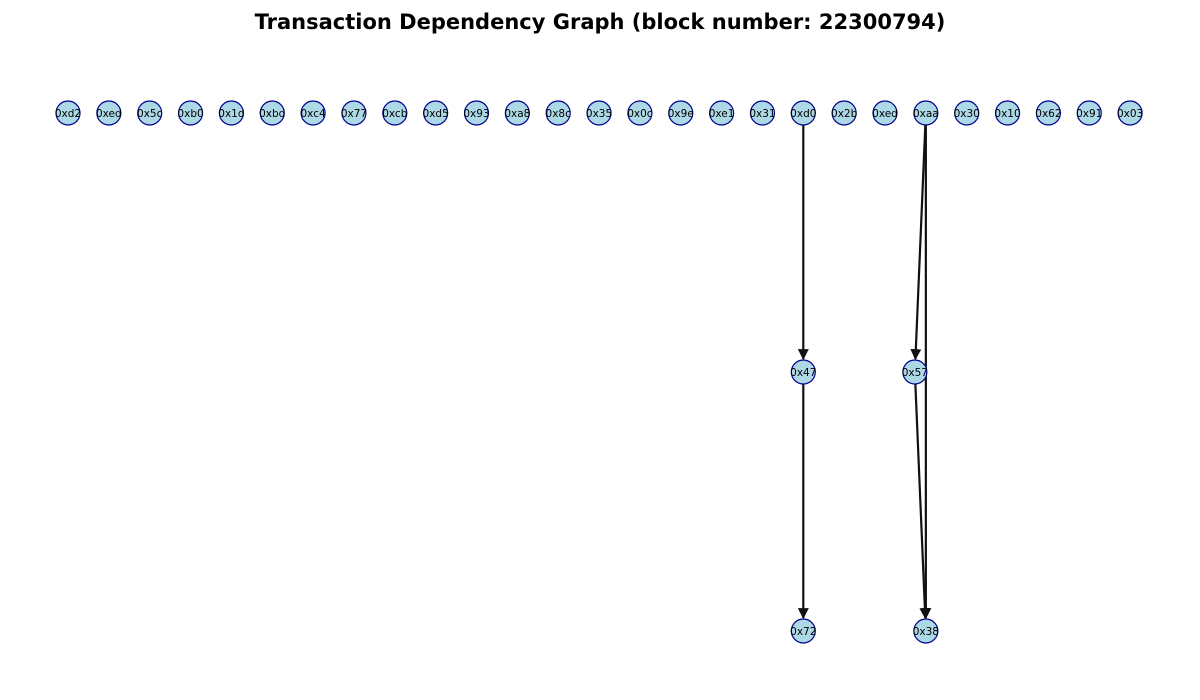 The width and height of the screenshot is (1200, 700). I want to click on node-0x1d: 0x1d, so click(231, 113).